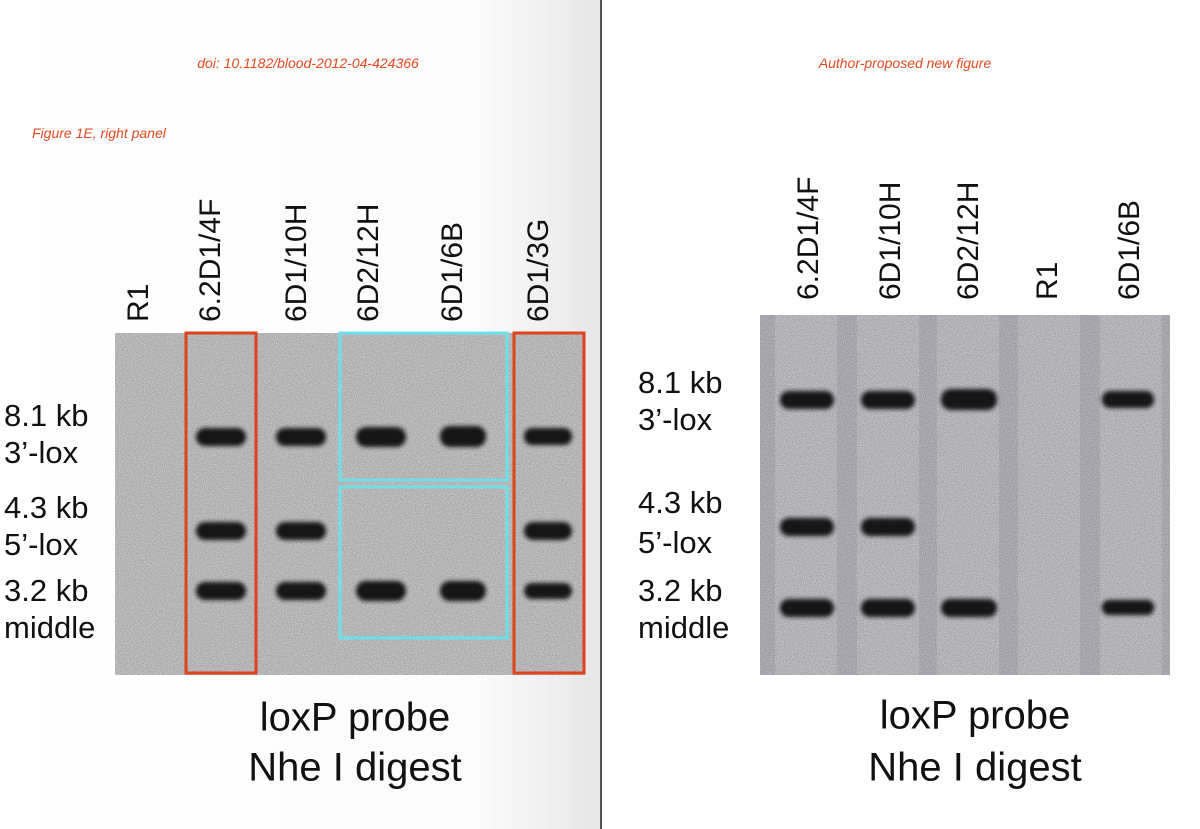 The width and height of the screenshot is (1200, 829). I want to click on blot-noise, so click(965, 495).